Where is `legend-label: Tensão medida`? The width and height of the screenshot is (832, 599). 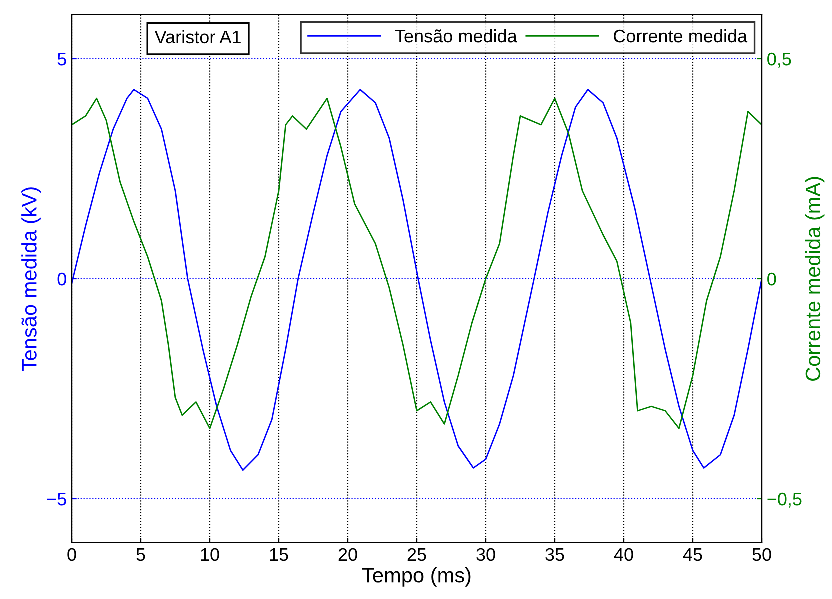 legend-label: Tensão medida is located at coordinates (456, 36).